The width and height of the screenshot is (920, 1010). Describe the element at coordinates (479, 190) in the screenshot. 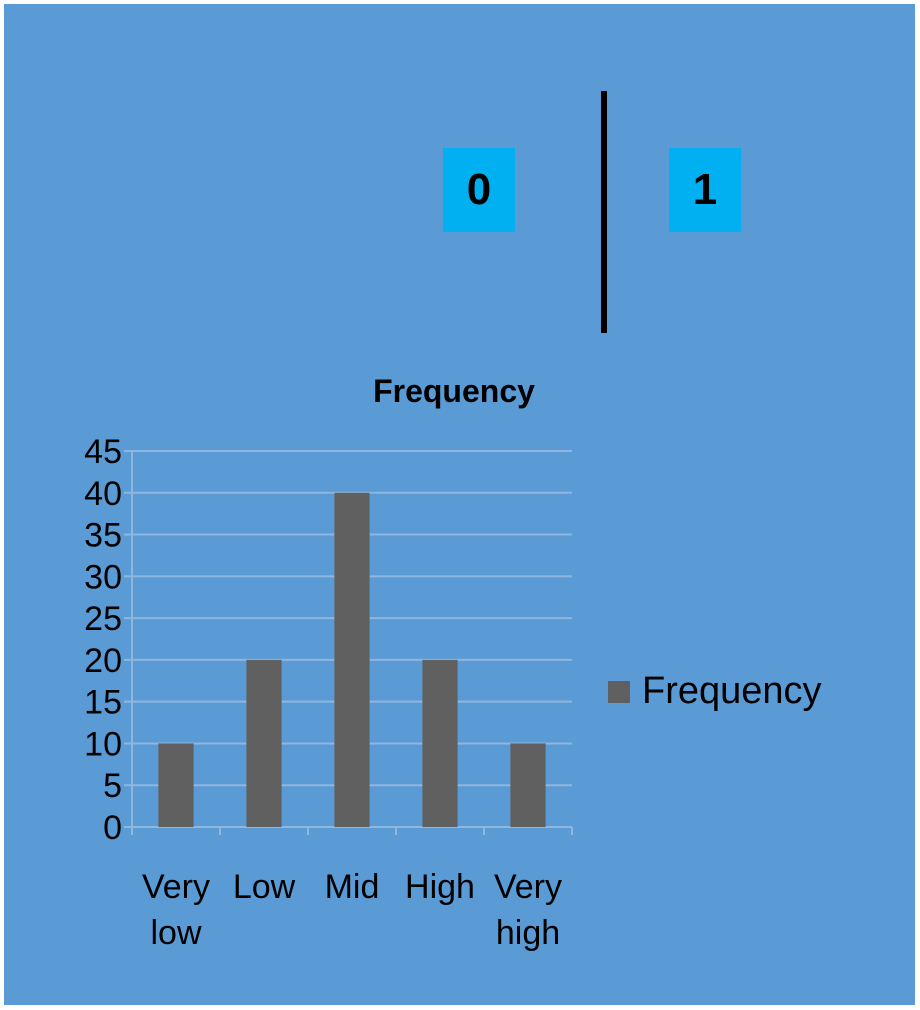

I see `value-box-0: 0` at that location.